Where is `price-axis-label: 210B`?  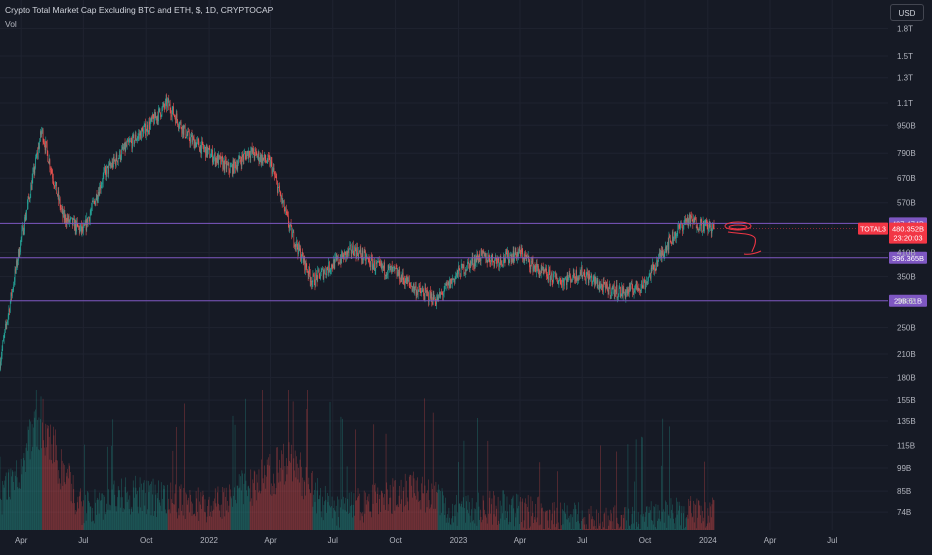 price-axis-label: 210B is located at coordinates (906, 354).